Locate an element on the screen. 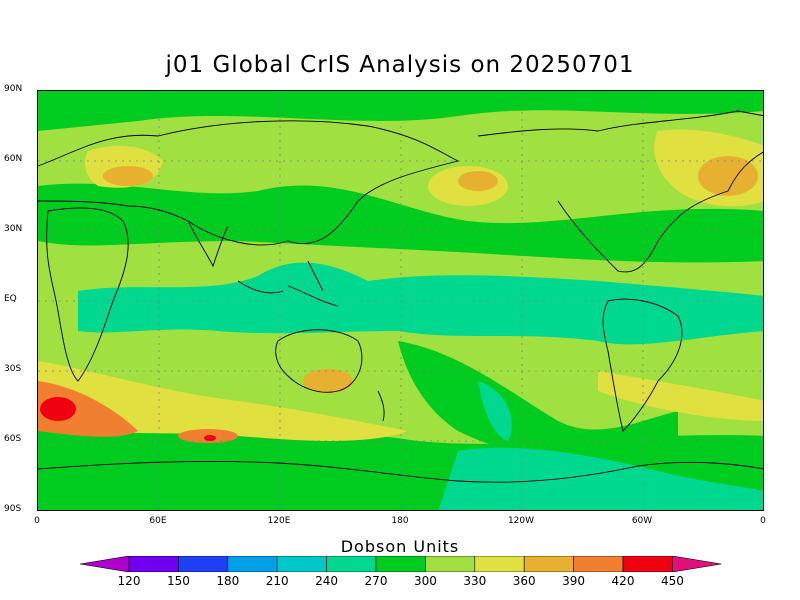  field-antarctic-low is located at coordinates (600, 478).